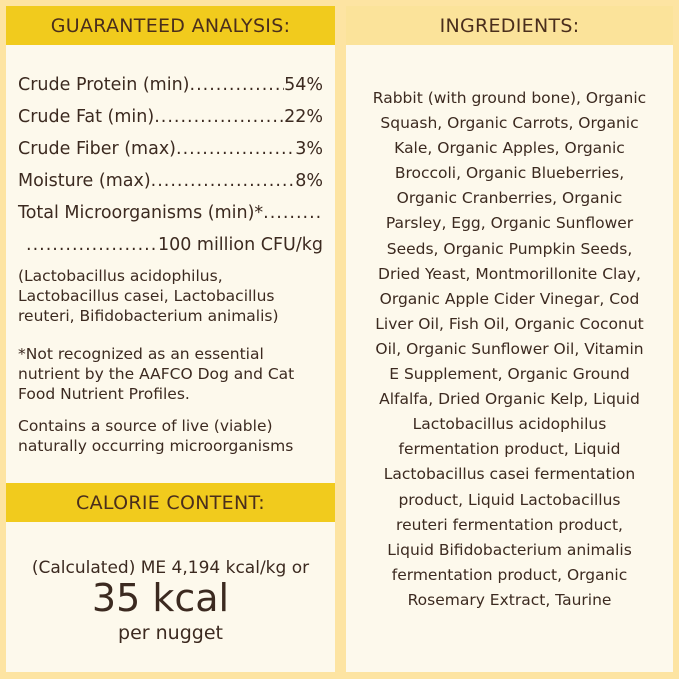  What do you see at coordinates (509, 198) in the screenshot?
I see `ingredients-line: Organic Cranberries, Organic` at bounding box center [509, 198].